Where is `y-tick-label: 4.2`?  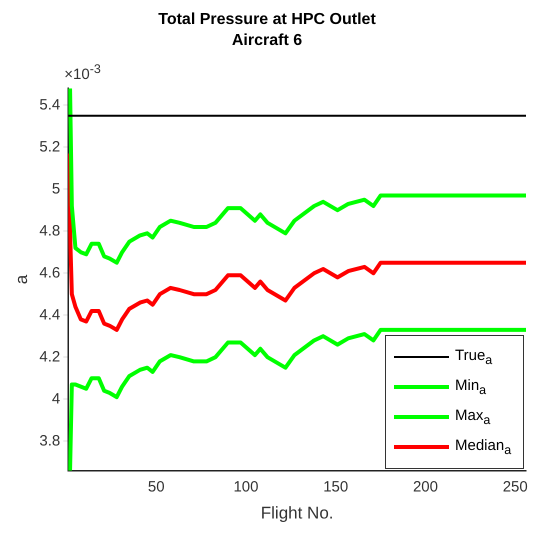 y-tick-label: 4.2 is located at coordinates (49, 357).